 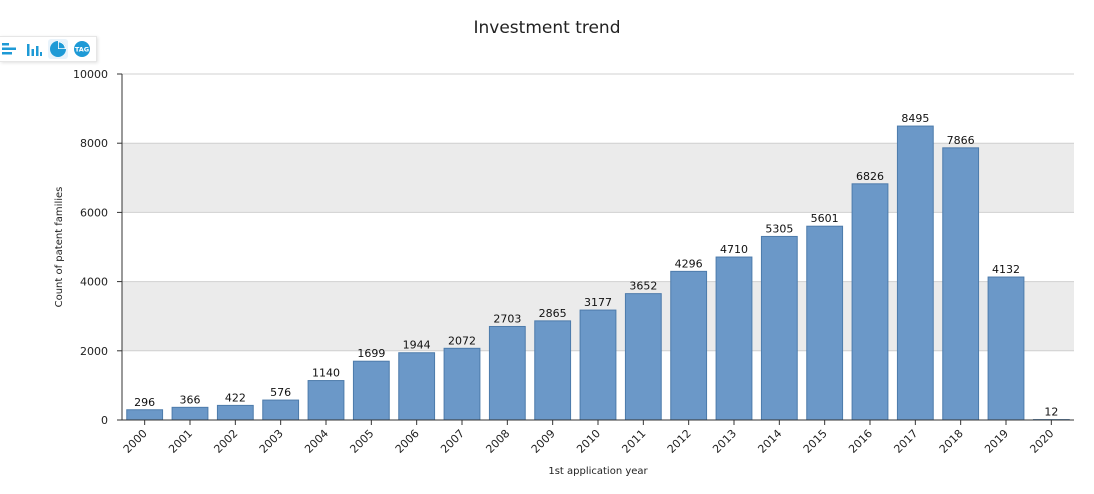 What do you see at coordinates (280, 392) in the screenshot?
I see `data-label-2003: 576` at bounding box center [280, 392].